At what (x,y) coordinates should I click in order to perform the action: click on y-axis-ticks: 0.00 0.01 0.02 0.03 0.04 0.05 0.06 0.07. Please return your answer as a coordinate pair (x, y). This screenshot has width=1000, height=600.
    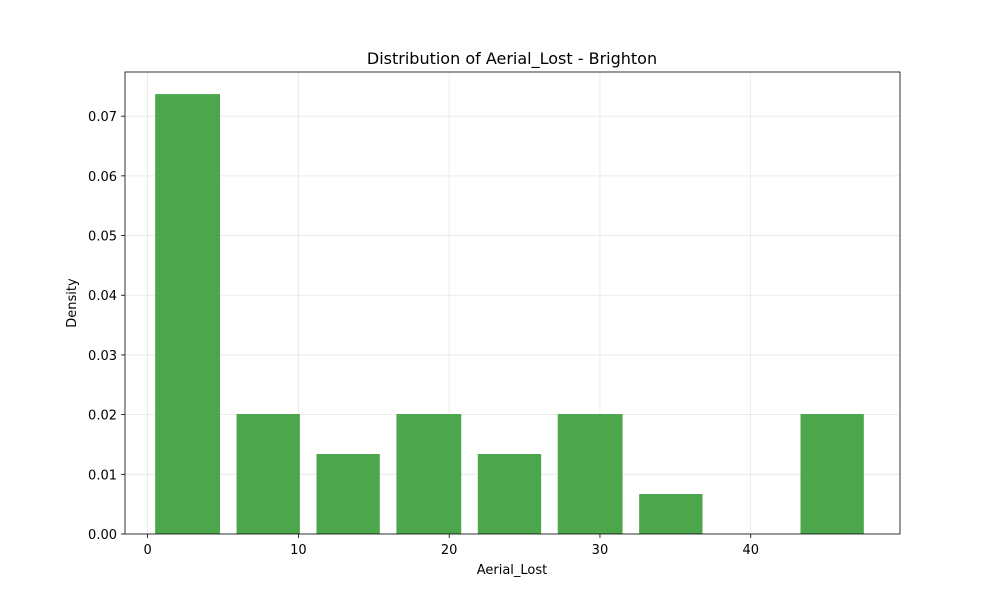
    Looking at the image, I should click on (106, 326).